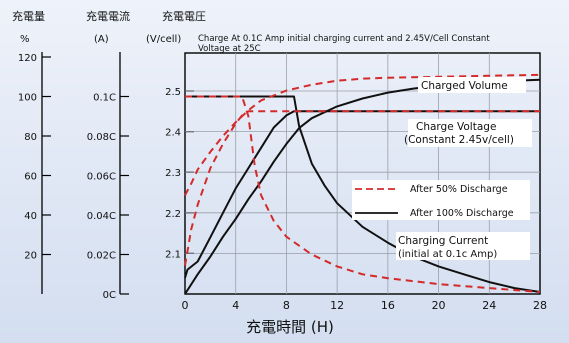  I want to click on voltage-axis-unit: (V/cell), so click(163, 39).